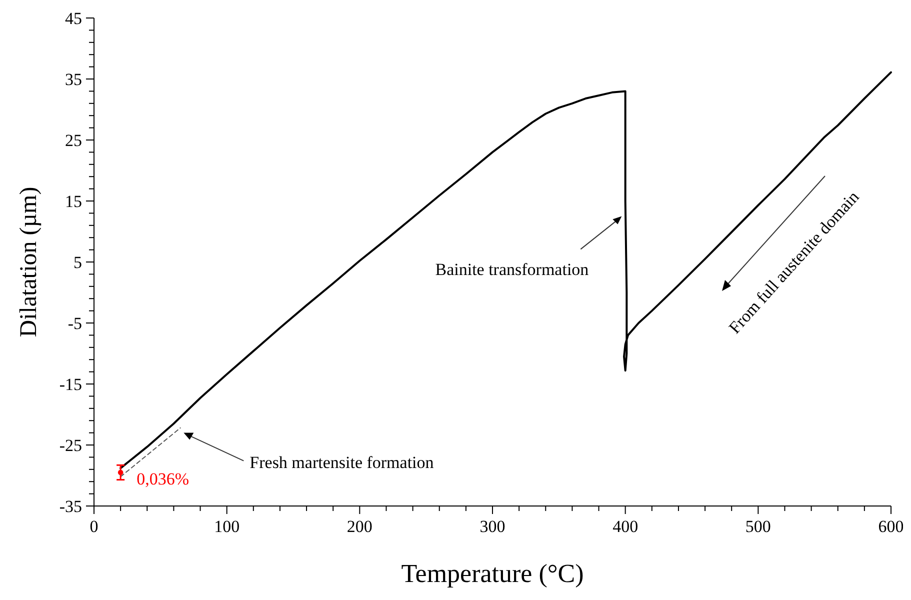 The width and height of the screenshot is (911, 600). What do you see at coordinates (891, 526) in the screenshot?
I see `x-tick-label: 600` at bounding box center [891, 526].